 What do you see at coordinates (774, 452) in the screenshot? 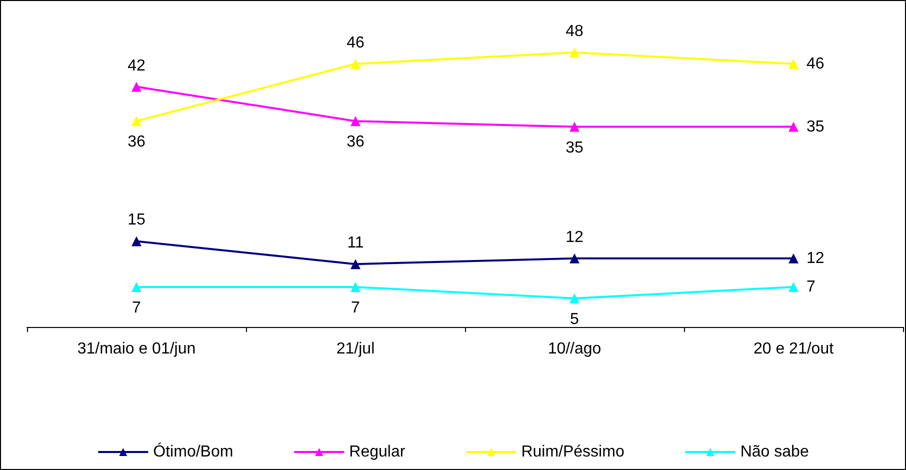
I see `legend-label: Não sabe` at bounding box center [774, 452].